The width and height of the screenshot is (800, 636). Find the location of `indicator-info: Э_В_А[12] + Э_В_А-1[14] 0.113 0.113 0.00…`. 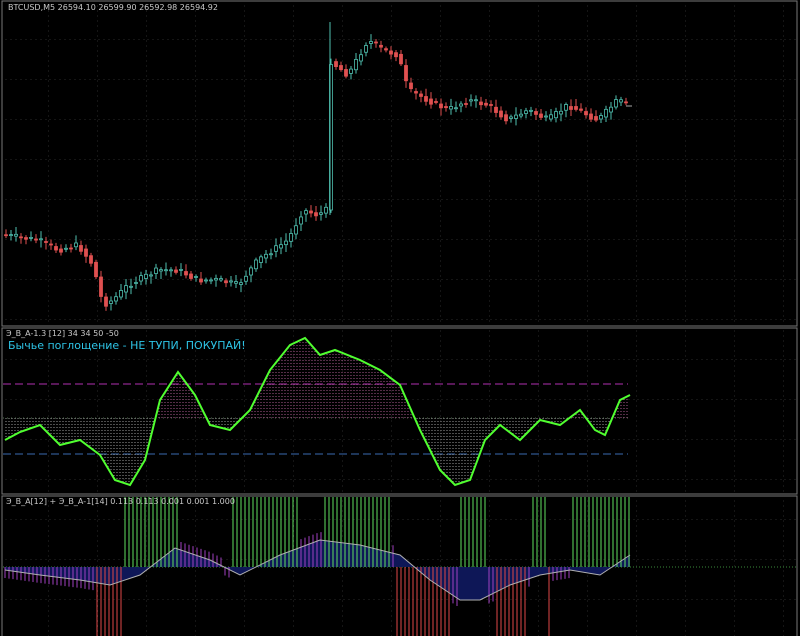

indicator-info: Э_В_А[12] + Э_В_А-1[14] 0.113 0.113 0.00… is located at coordinates (120, 501).